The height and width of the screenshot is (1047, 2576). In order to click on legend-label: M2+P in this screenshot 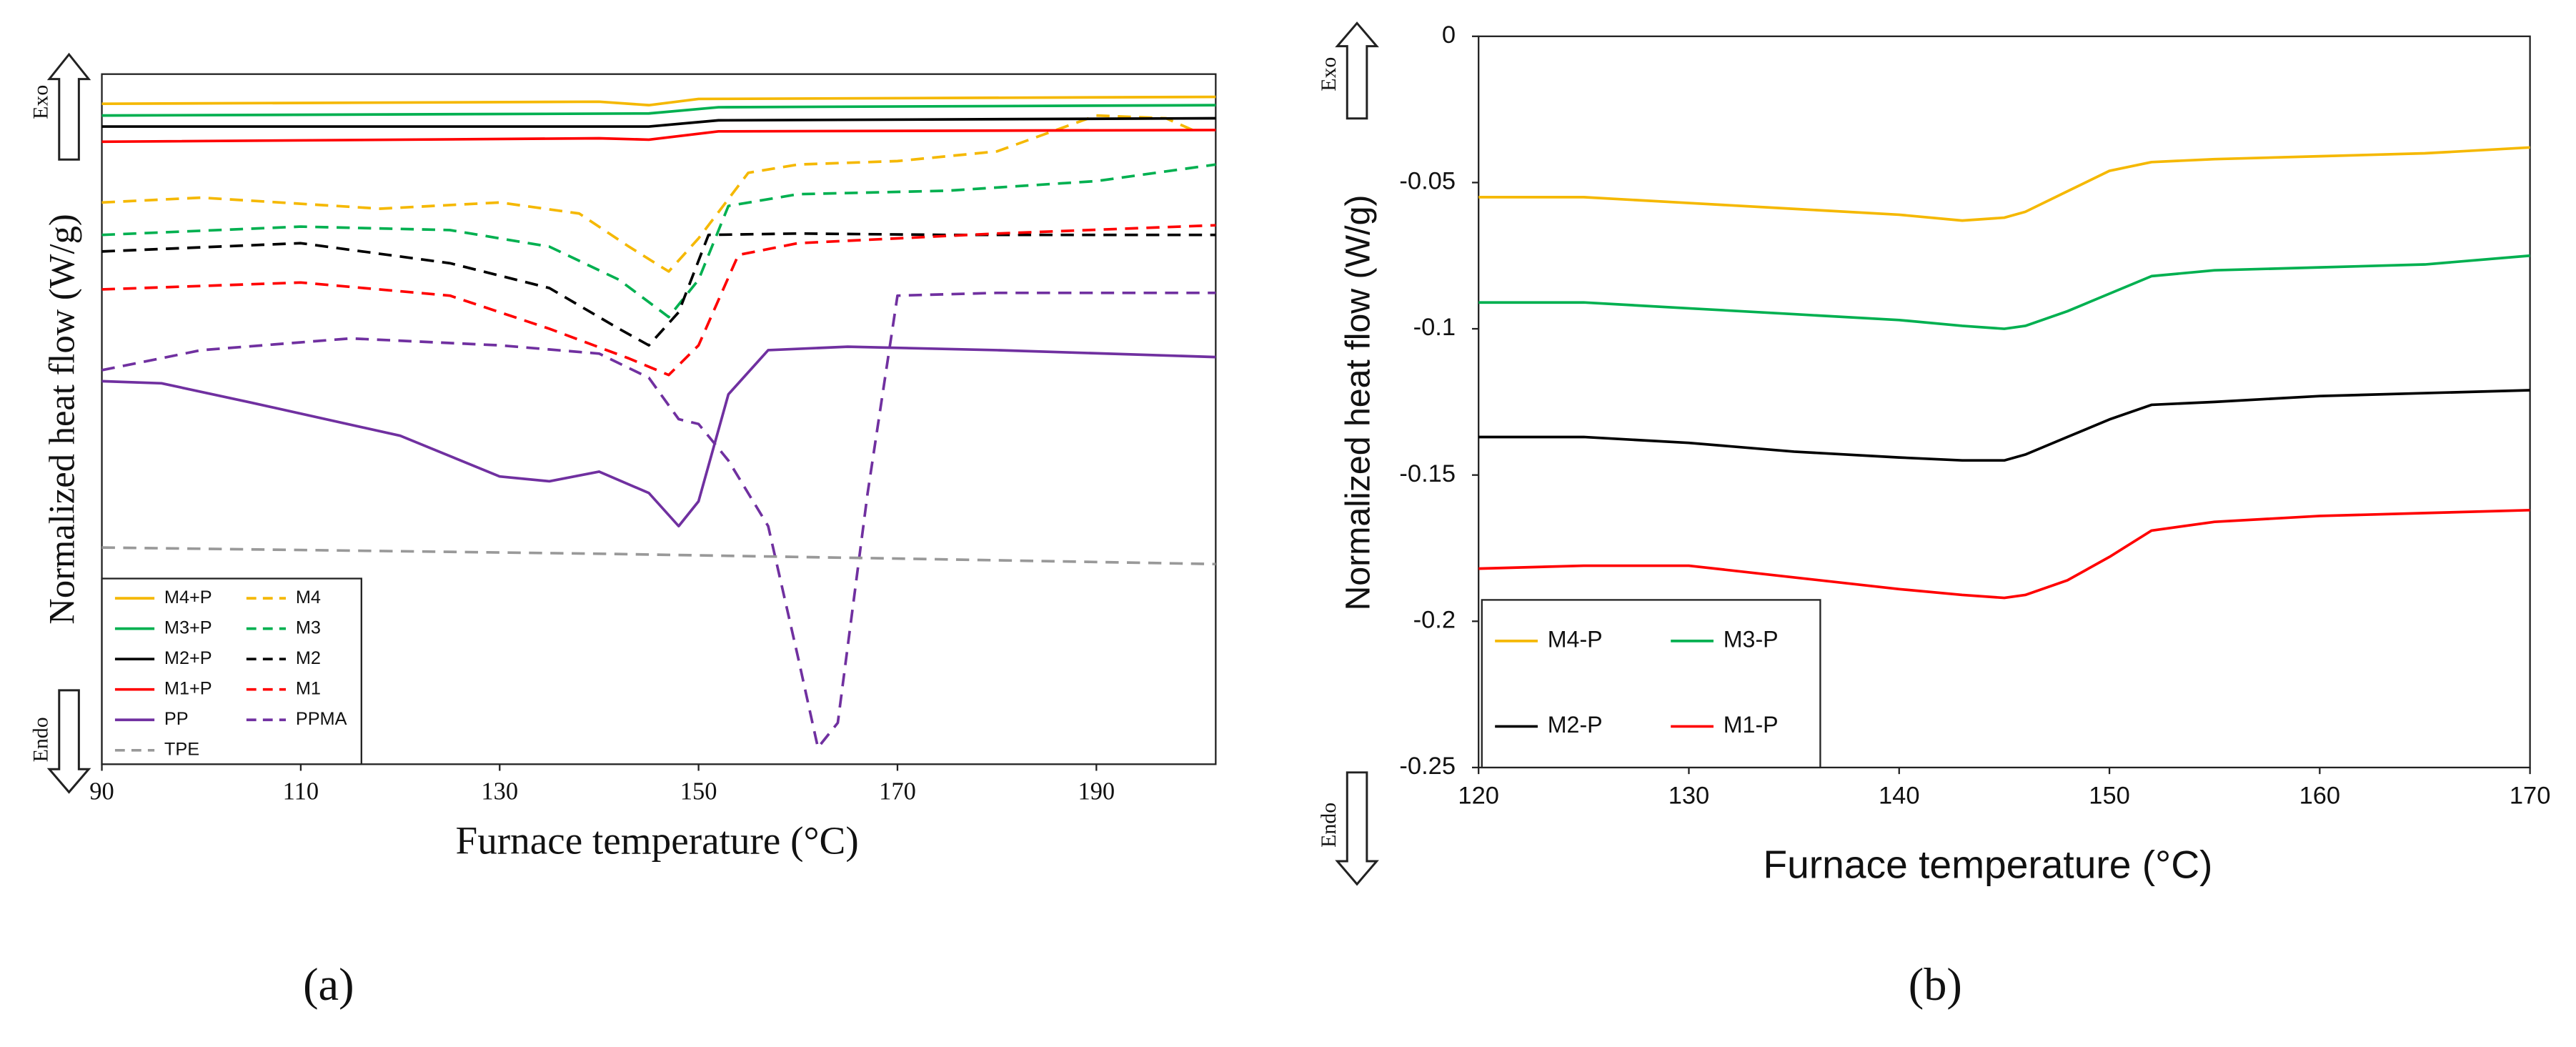, I will do `click(188, 658)`.